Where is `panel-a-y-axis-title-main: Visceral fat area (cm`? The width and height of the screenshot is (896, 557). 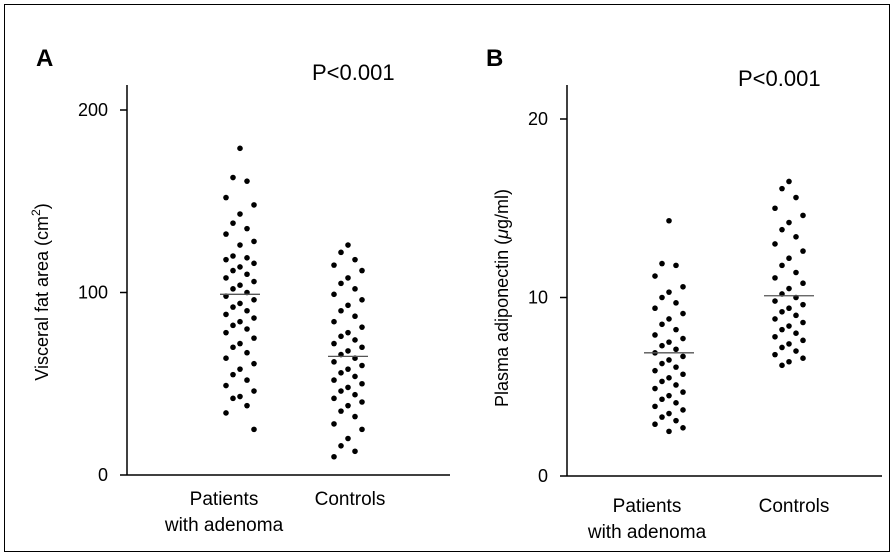
panel-a-y-axis-title-main: Visceral fat area (cm is located at coordinates (42, 298).